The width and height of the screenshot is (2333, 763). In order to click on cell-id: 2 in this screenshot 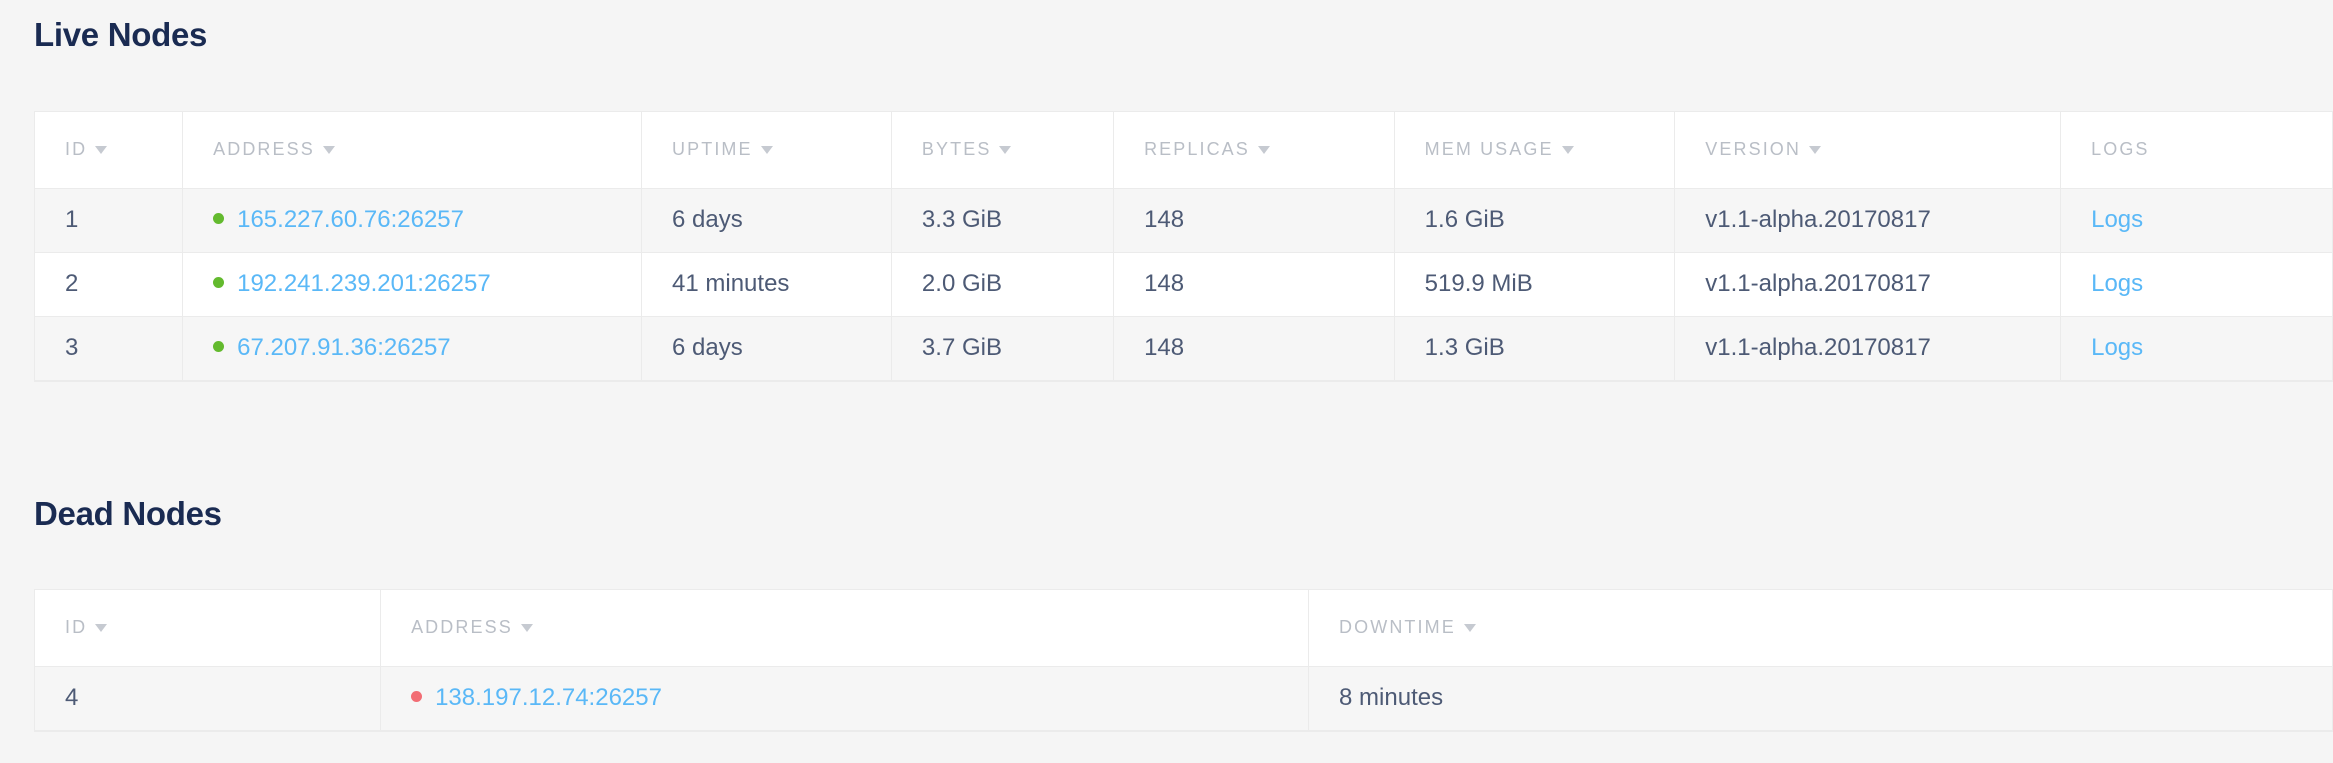, I will do `click(109, 284)`.